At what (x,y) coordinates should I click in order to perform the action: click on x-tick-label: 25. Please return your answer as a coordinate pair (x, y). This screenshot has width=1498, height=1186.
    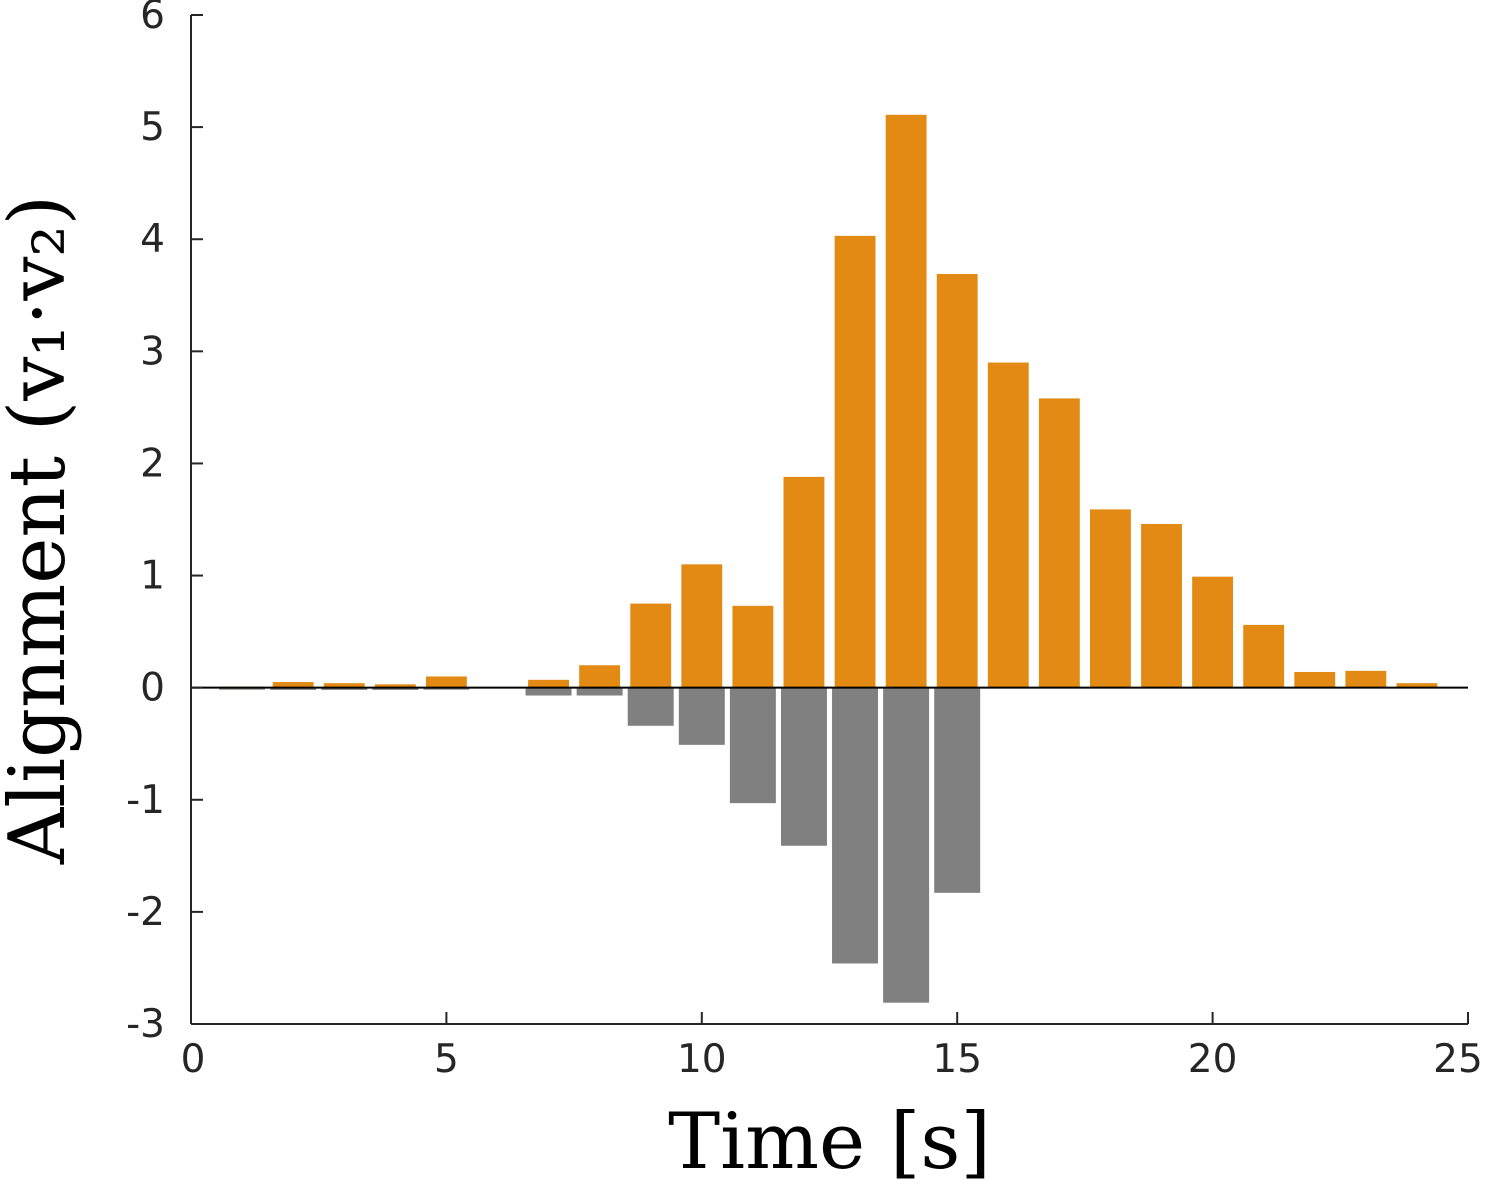
    Looking at the image, I should click on (1458, 1059).